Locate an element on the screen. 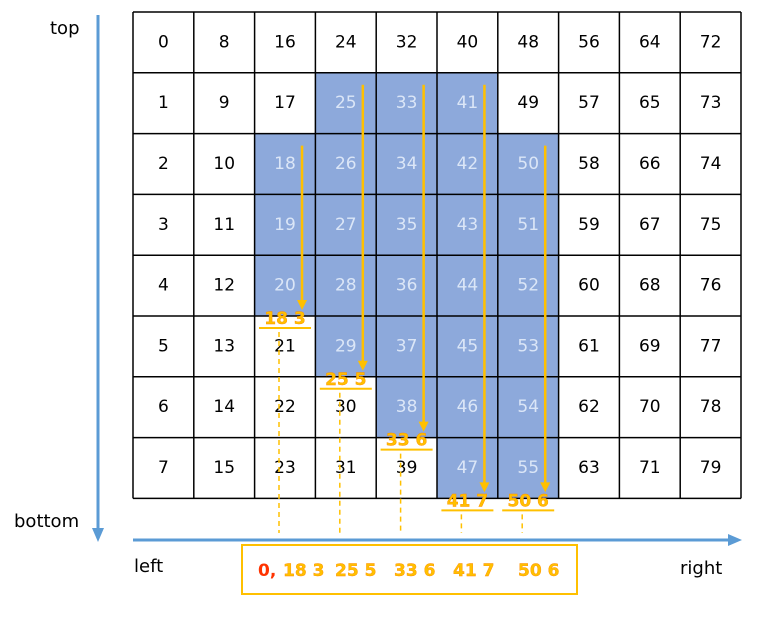 This screenshot has height=617, width=757. top-axis-label: top is located at coordinates (65, 28).